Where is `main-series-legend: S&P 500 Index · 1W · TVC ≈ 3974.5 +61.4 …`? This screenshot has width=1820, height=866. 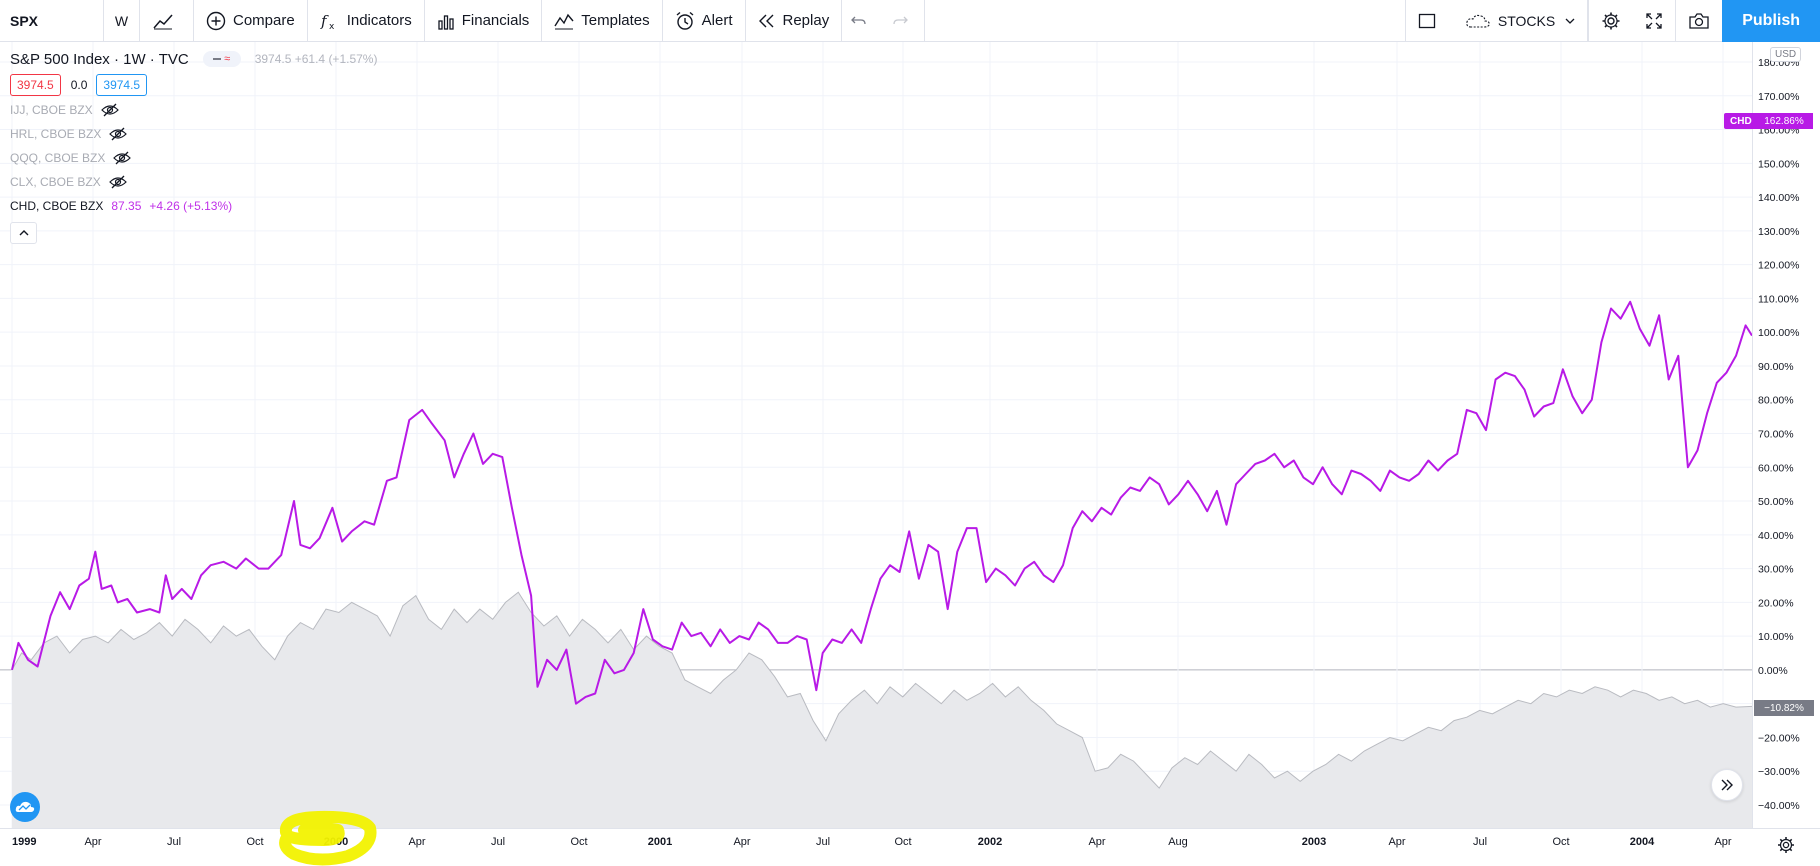 main-series-legend: S&P 500 Index · 1W · TVC ≈ 3974.5 +61.4 … is located at coordinates (193, 59).